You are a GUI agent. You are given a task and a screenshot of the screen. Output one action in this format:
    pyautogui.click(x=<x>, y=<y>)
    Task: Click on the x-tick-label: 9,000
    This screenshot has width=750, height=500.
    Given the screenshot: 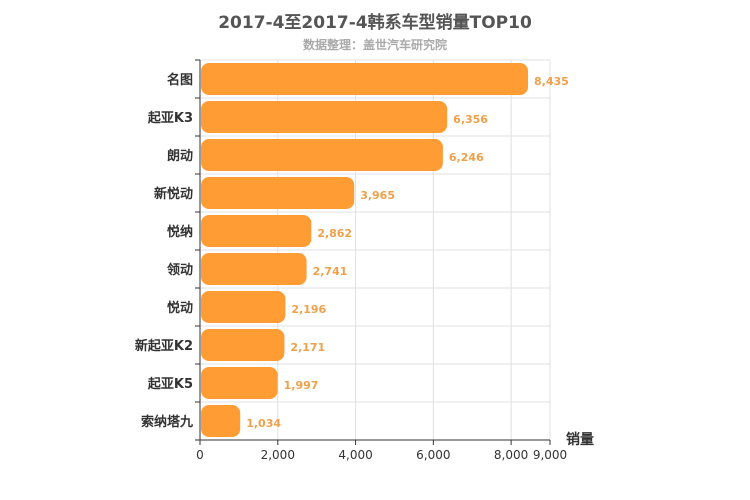 What is the action you would take?
    pyautogui.click(x=550, y=455)
    